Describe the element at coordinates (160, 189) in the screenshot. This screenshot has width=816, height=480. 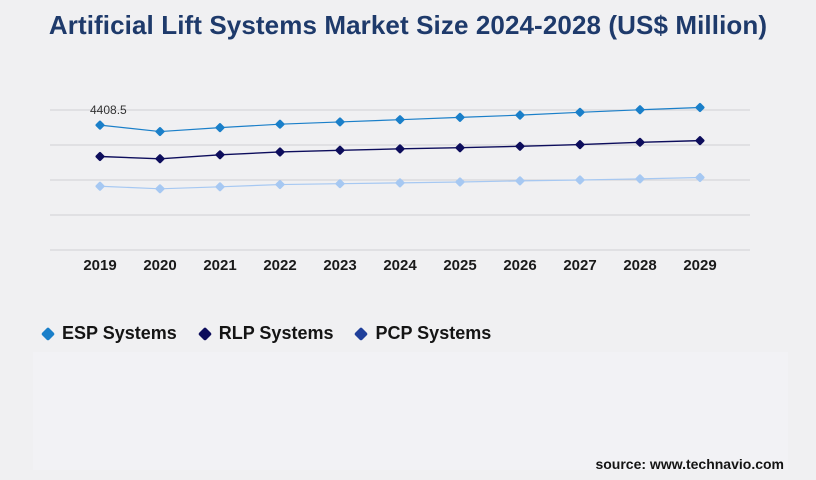
I see `data-point-pcp-systems-2020` at that location.